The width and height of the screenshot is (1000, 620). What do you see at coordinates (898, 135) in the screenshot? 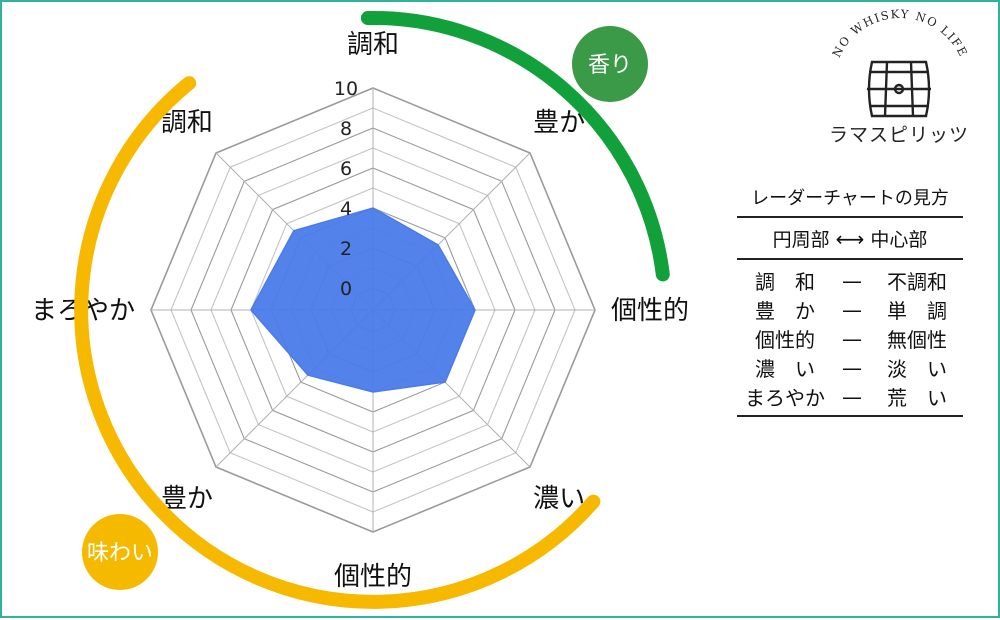
I see `logo-caption: ラマスピリッツ` at bounding box center [898, 135].